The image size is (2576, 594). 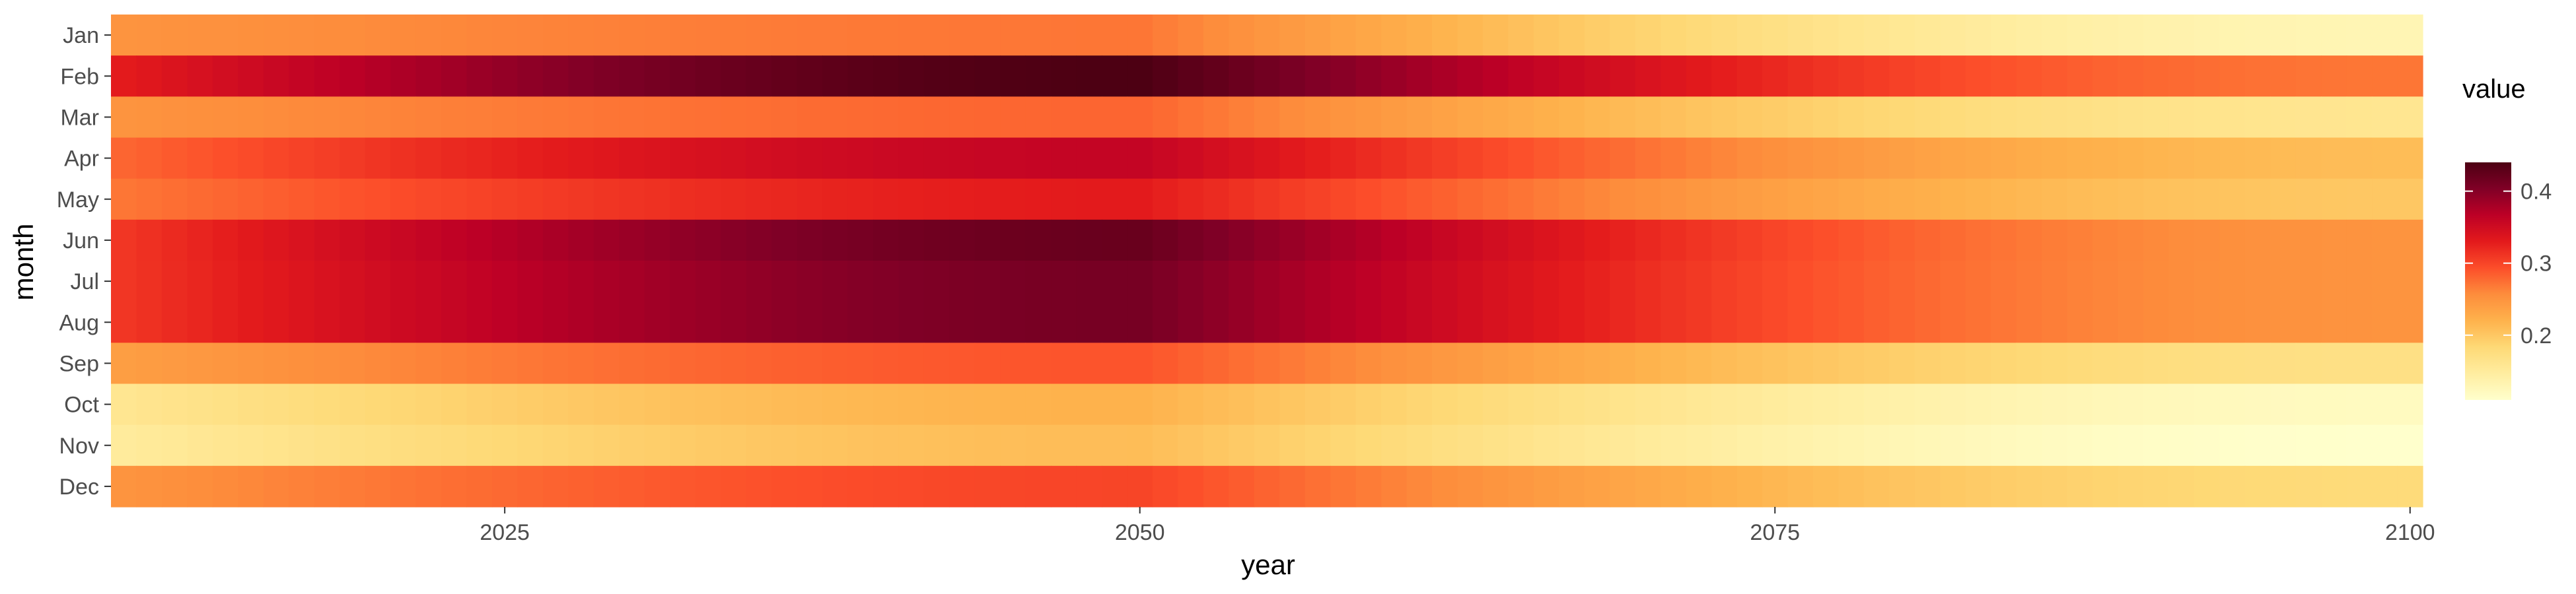 I want to click on y-tick-label: Nov, so click(x=79, y=446).